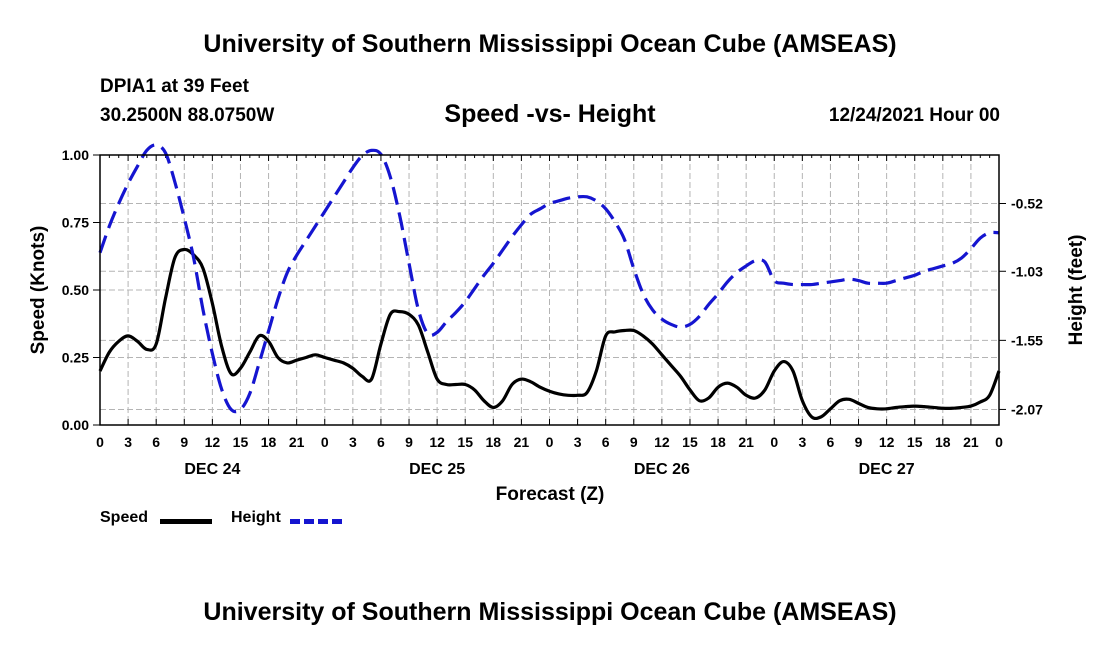 The height and width of the screenshot is (650, 1100). I want to click on day-label: DEC 27, so click(887, 469).